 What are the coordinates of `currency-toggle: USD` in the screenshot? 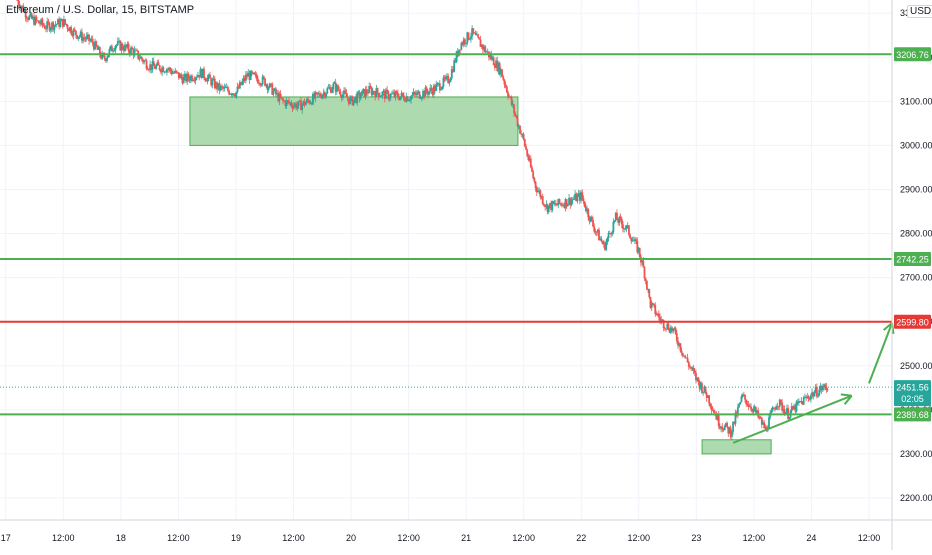 It's located at (919, 11).